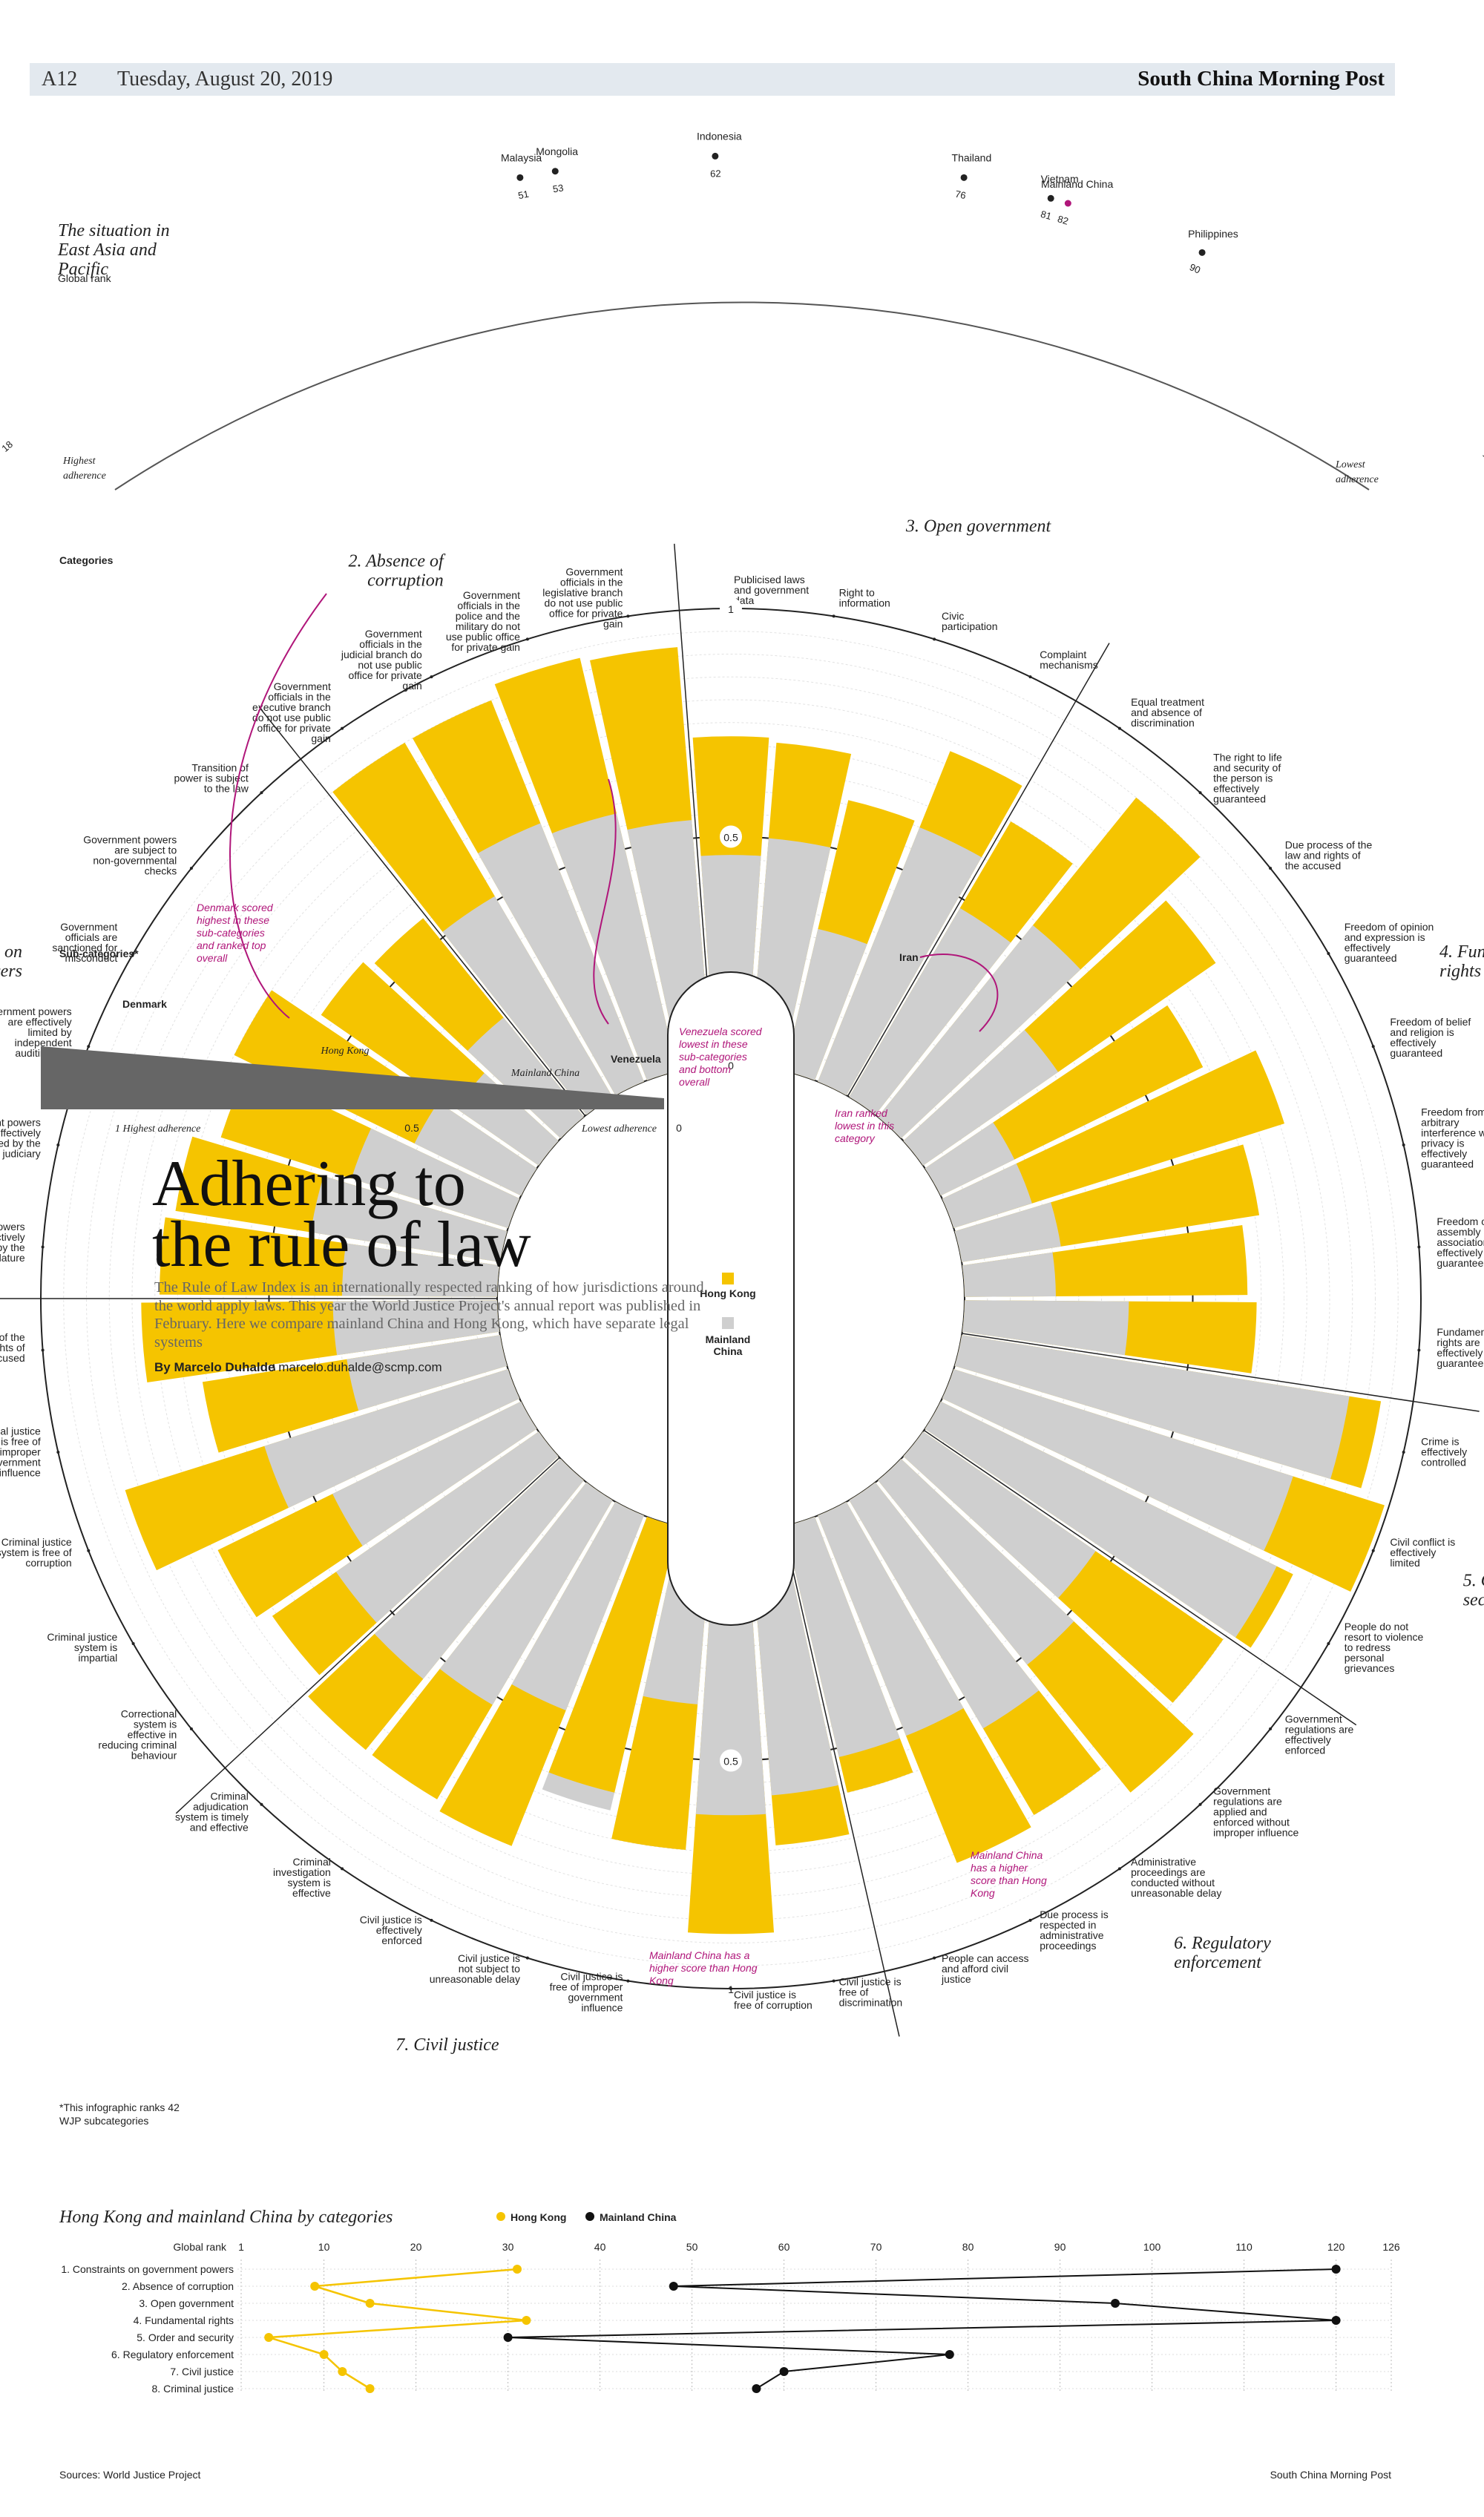 This screenshot has width=1484, height=2517. Describe the element at coordinates (719, 136) in the screenshot. I see `arc-country-name: Indonesia` at that location.